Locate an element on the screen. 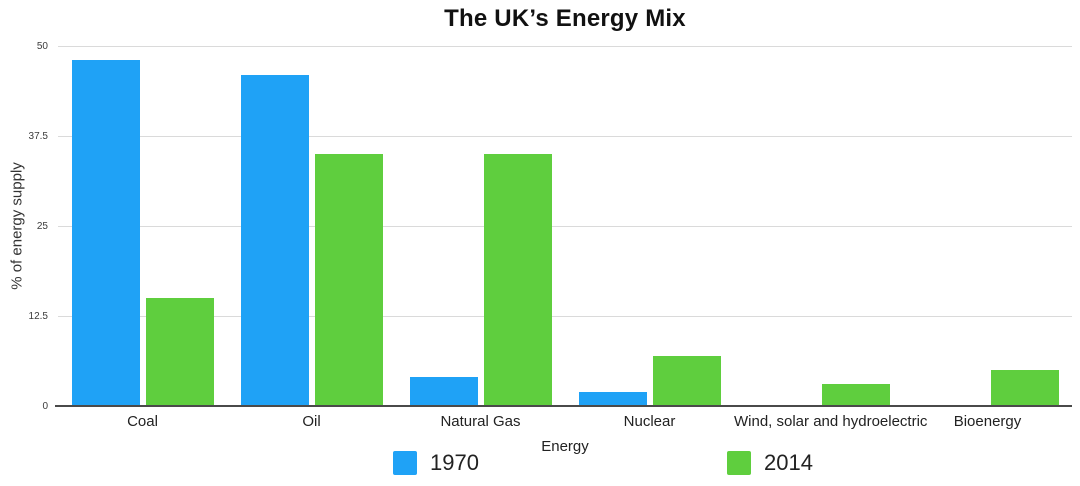 The height and width of the screenshot is (486, 1080). legend-item-2014: 2014 is located at coordinates (770, 463).